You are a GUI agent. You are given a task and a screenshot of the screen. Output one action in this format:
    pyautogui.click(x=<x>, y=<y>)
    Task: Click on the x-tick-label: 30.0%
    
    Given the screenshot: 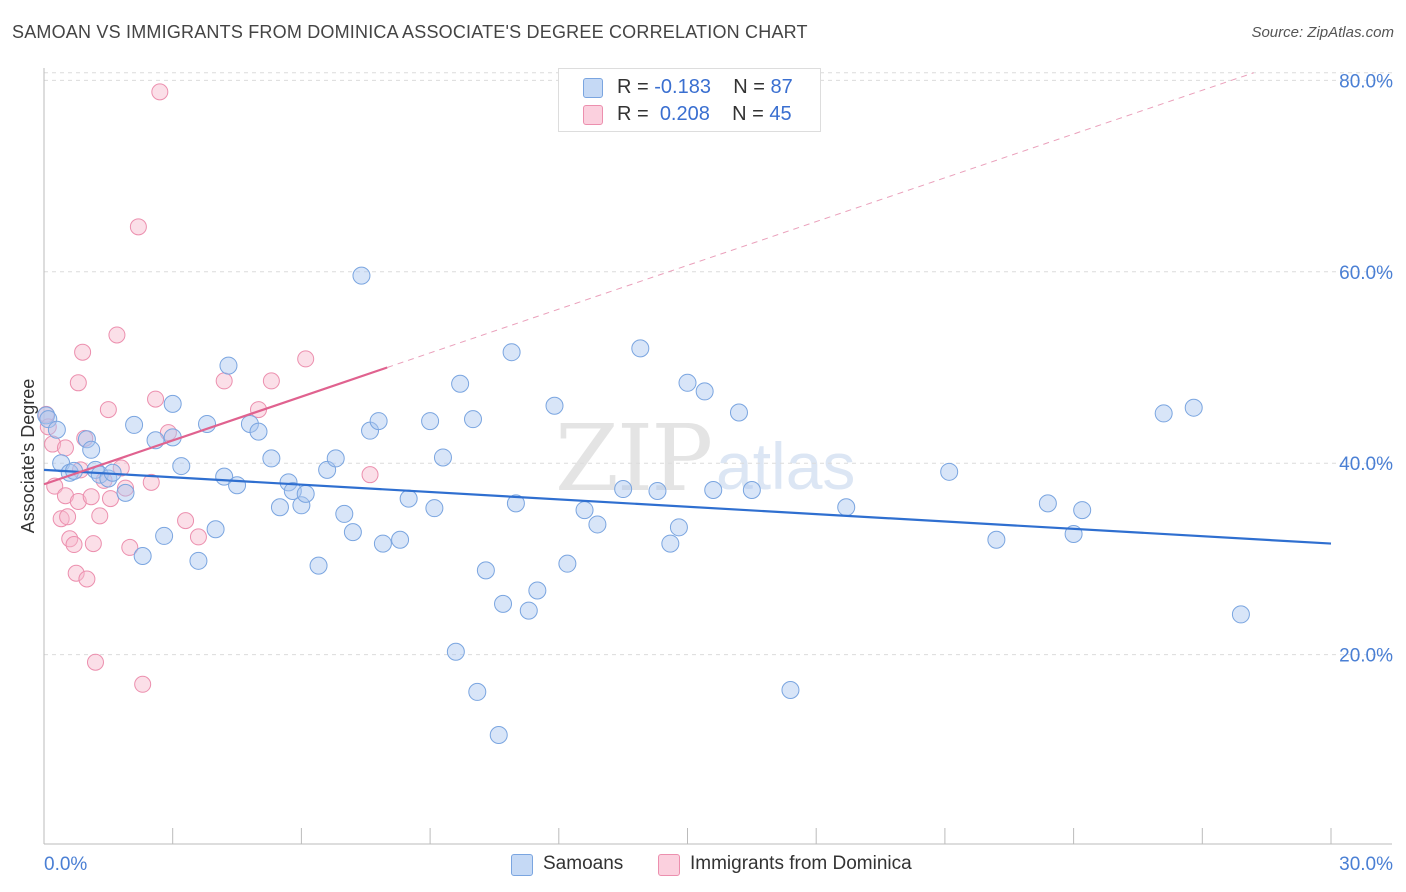 What is the action you would take?
    pyautogui.click(x=1366, y=864)
    